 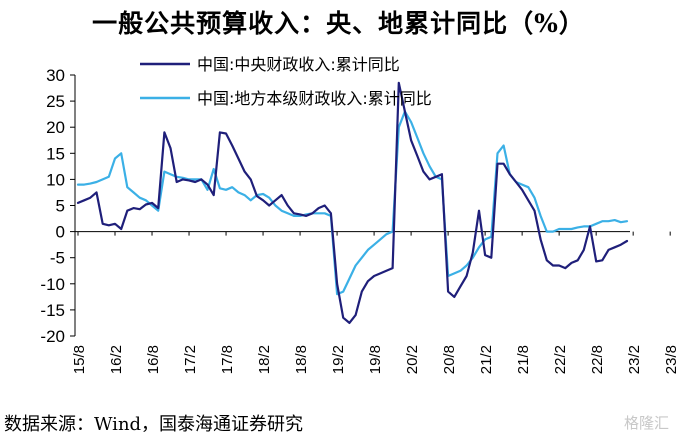 I want to click on y-tick-label: 30, so click(x=55, y=75).